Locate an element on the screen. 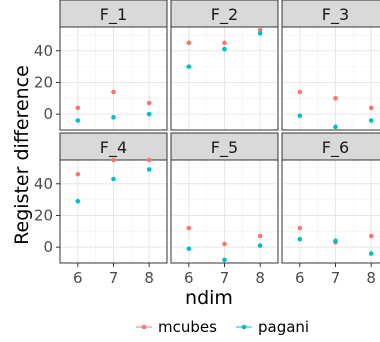 The image size is (380, 342). legend-label: mcubes is located at coordinates (187, 327).